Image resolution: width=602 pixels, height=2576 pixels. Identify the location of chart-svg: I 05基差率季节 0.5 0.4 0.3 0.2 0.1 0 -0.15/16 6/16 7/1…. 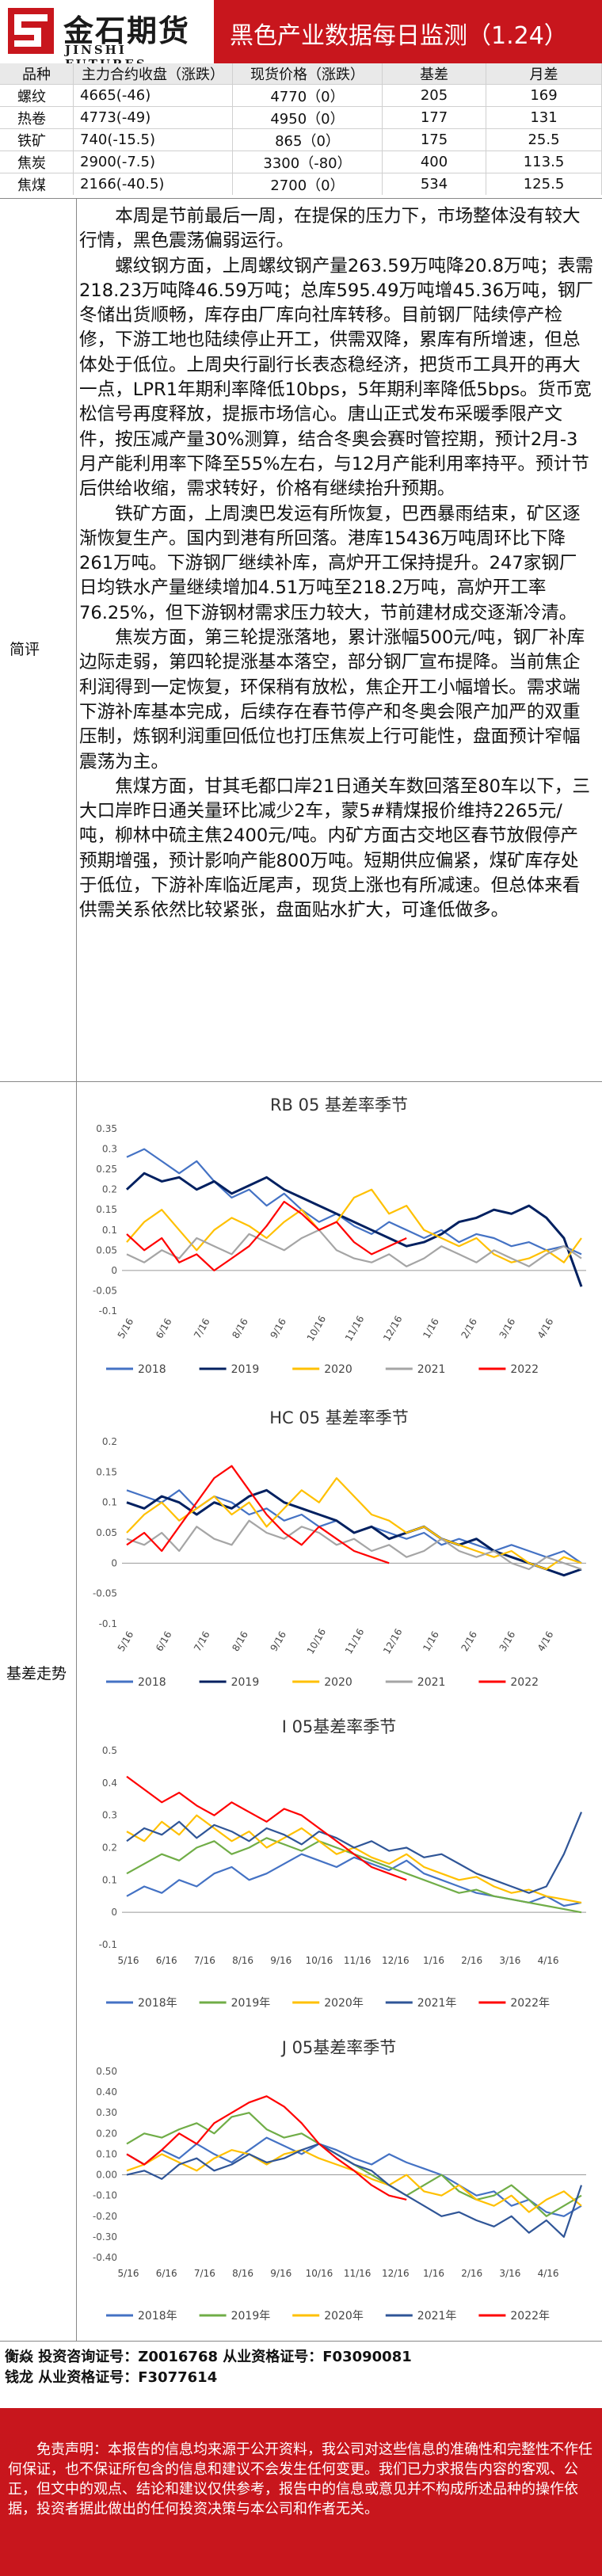
(342, 1863).